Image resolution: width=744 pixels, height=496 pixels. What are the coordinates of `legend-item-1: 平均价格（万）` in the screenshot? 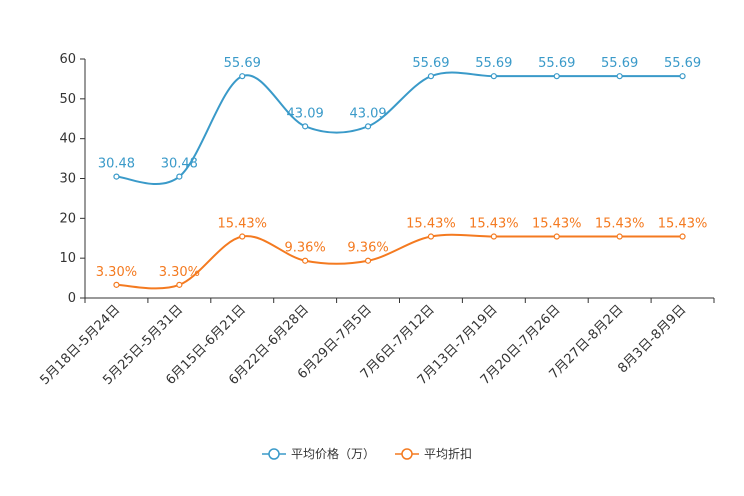 It's located at (318, 453).